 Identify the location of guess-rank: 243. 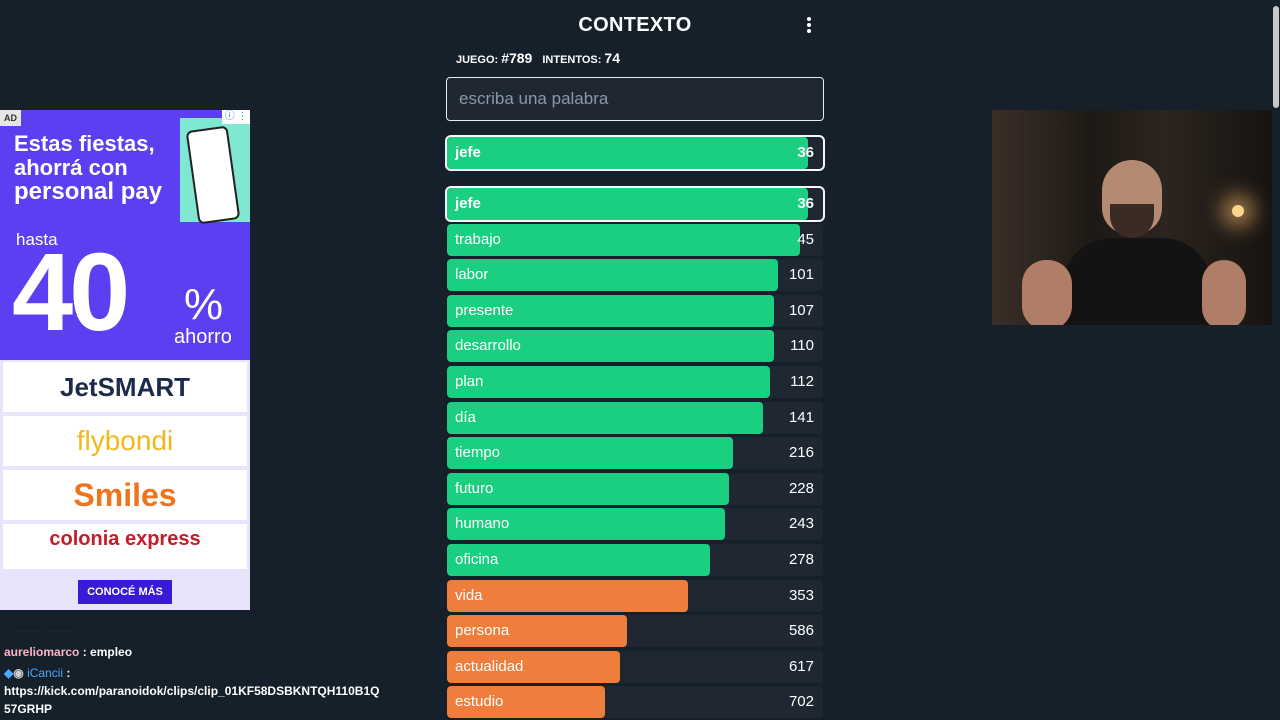
(801, 523).